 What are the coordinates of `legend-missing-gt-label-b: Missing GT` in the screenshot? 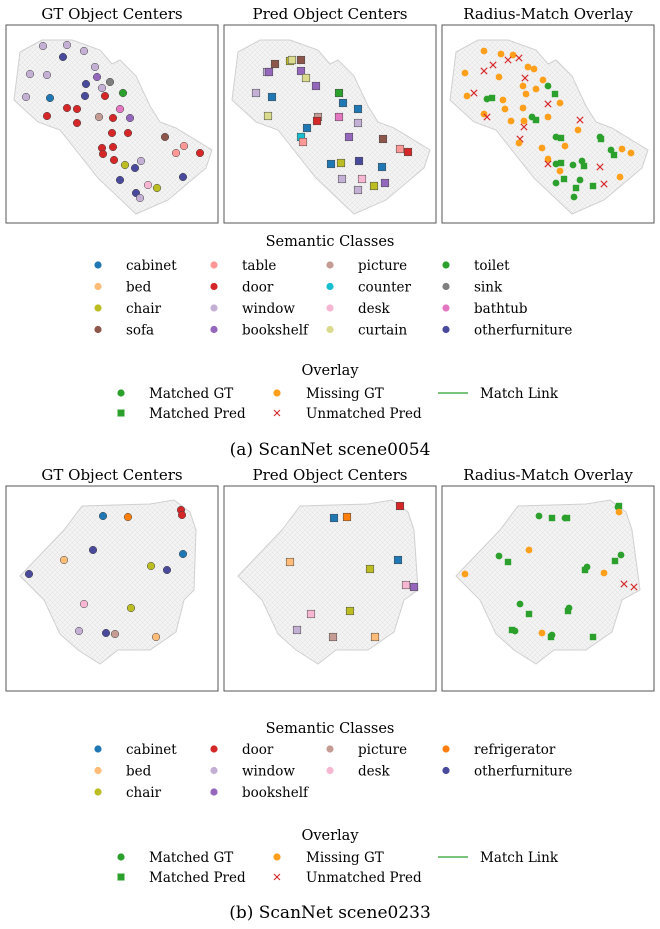 It's located at (345, 858).